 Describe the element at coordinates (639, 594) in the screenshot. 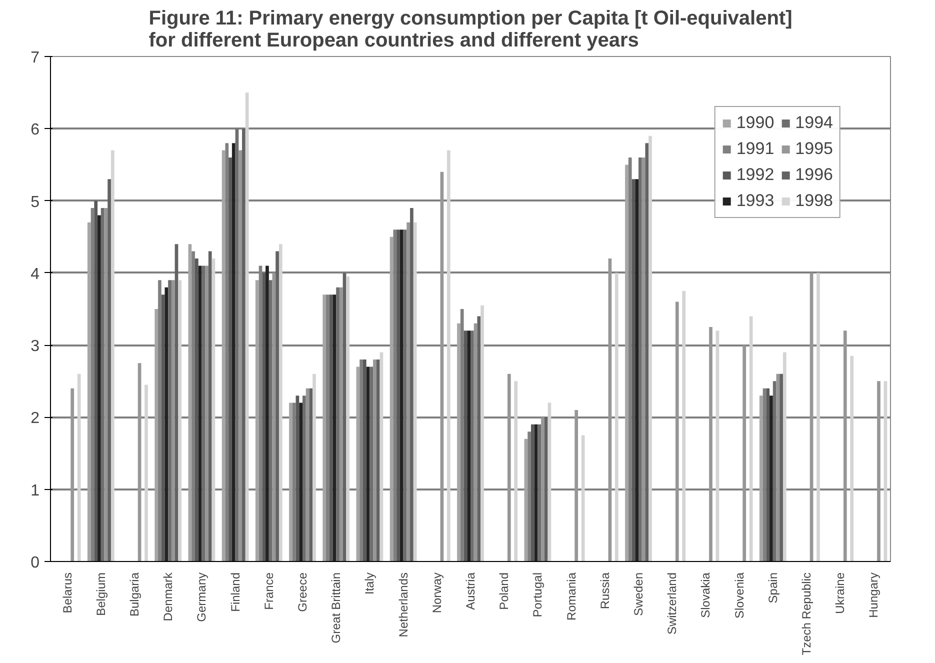

I see `x-tick-label: Sweden` at that location.